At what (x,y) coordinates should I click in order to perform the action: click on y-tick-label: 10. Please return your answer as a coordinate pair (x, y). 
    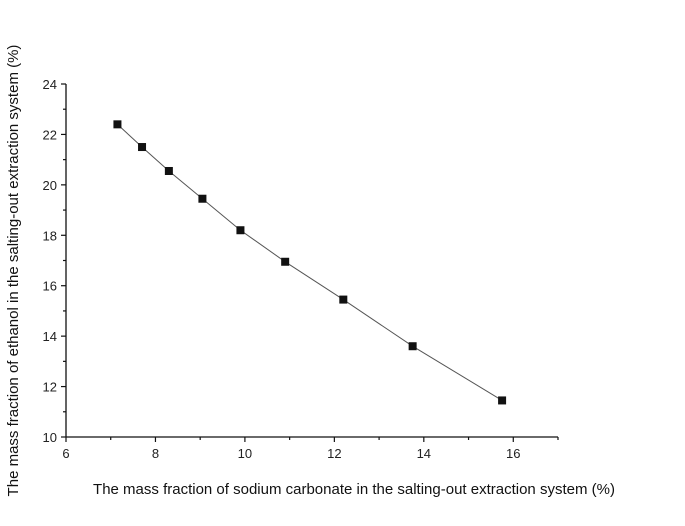
    Looking at the image, I should click on (50, 437).